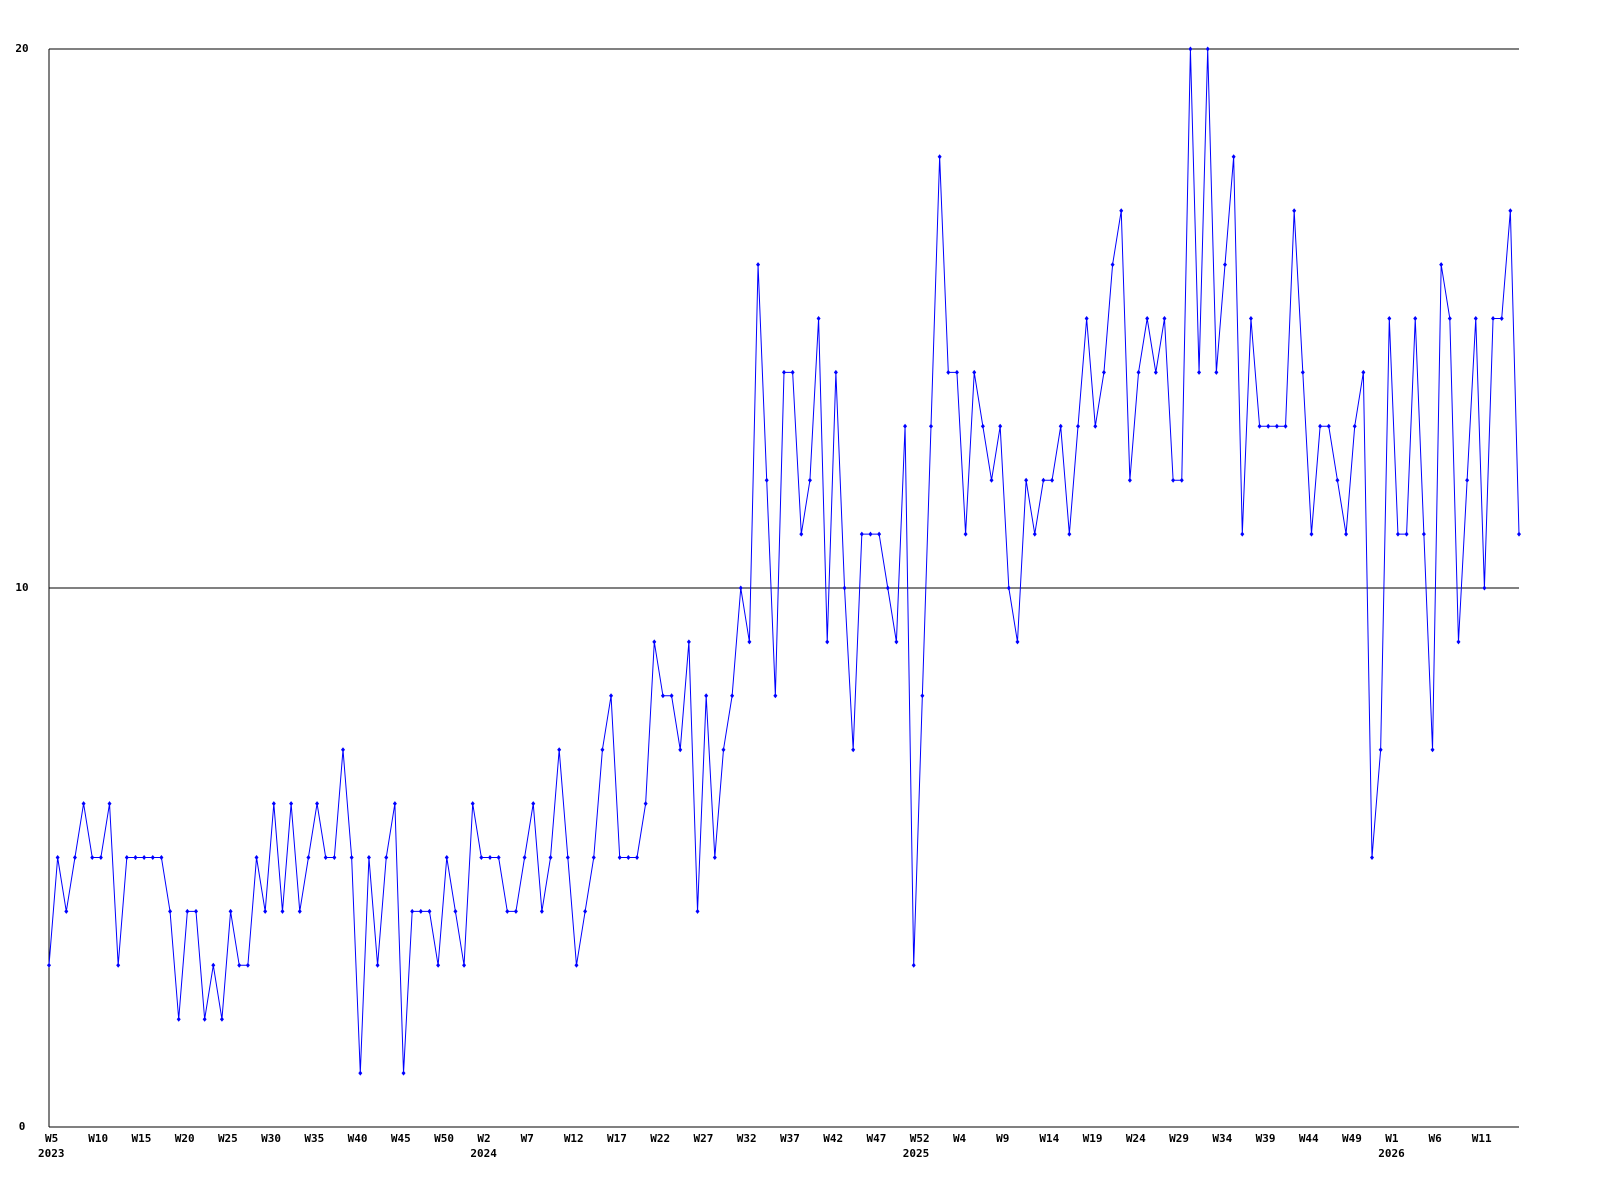 The height and width of the screenshot is (1200, 1600). Describe the element at coordinates (314, 1138) in the screenshot. I see `x-tick-label: W35` at that location.